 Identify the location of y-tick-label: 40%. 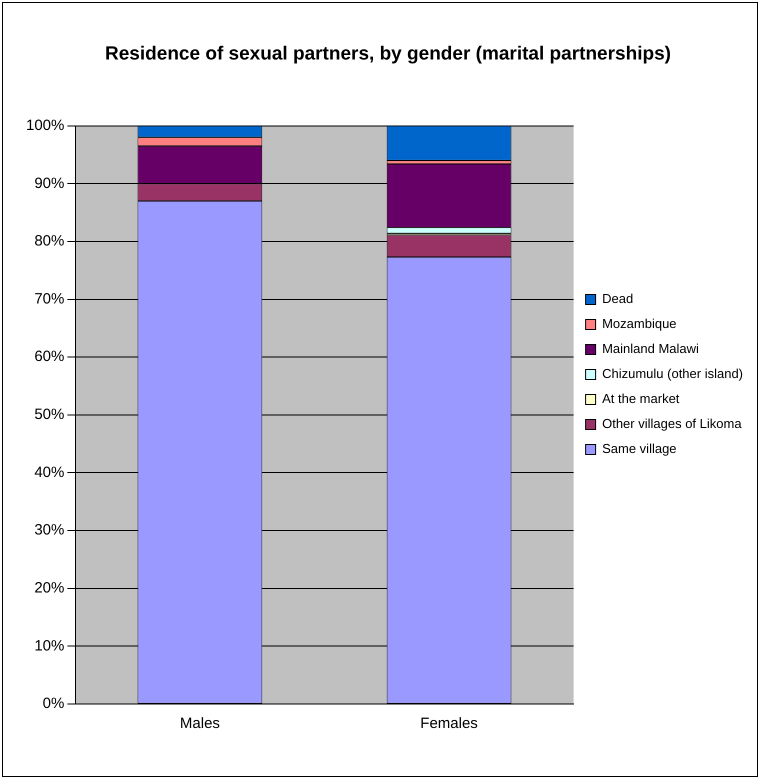
(49, 472).